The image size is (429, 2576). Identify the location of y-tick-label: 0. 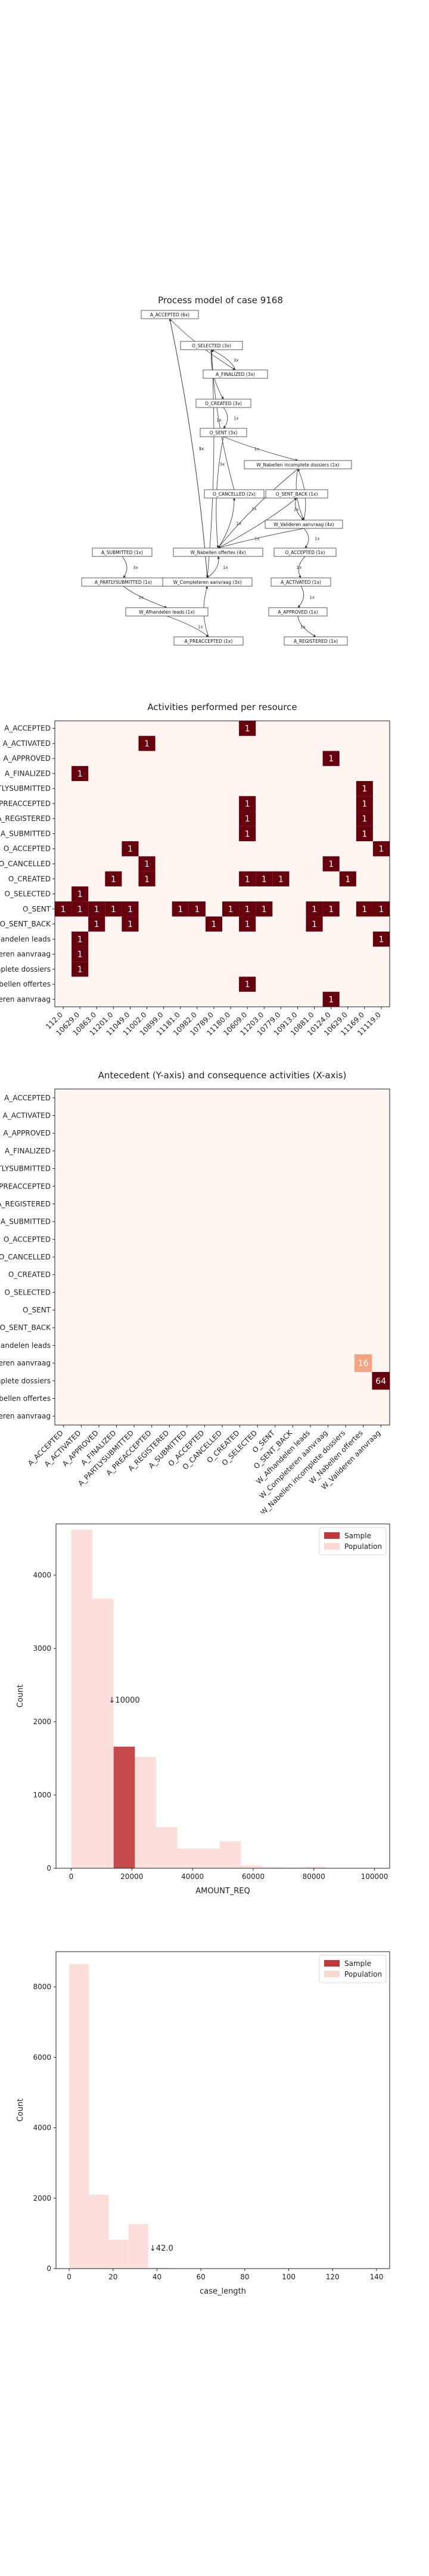
(48, 2268).